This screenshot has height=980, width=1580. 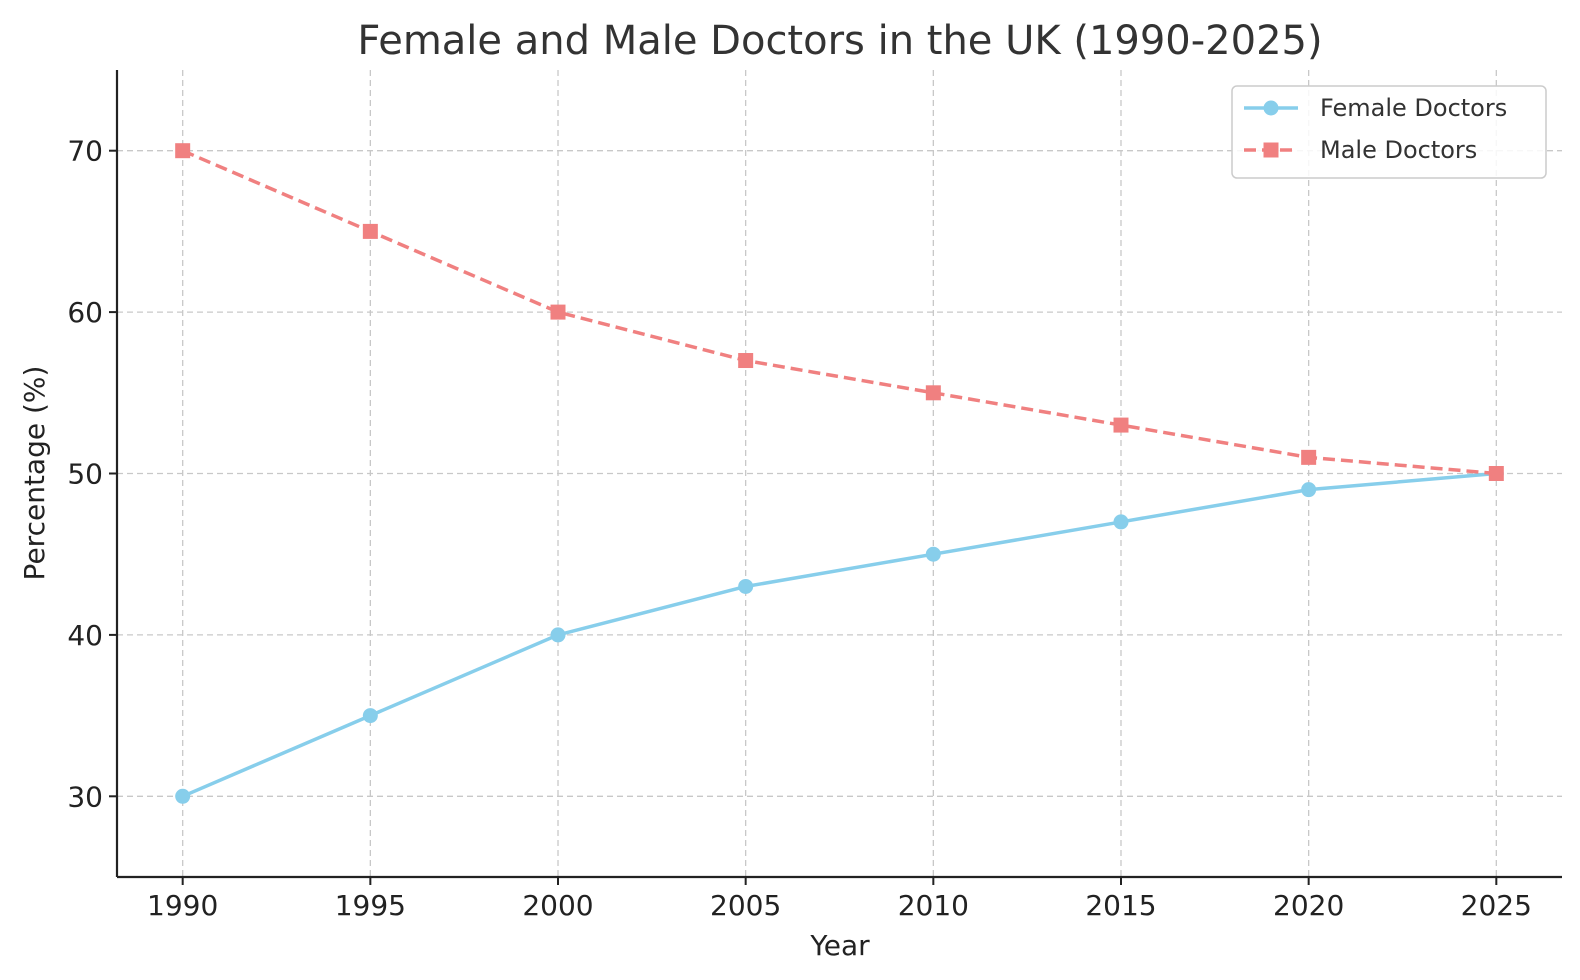 I want to click on legend-box, so click(x=1389, y=132).